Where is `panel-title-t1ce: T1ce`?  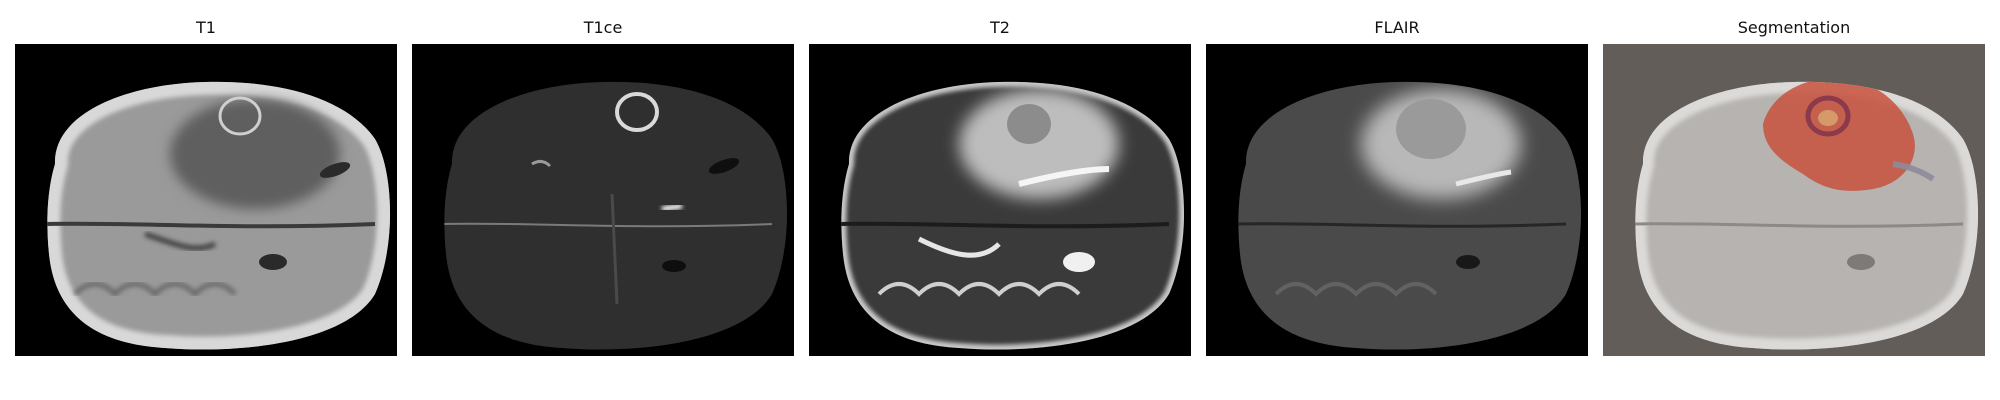 panel-title-t1ce: T1ce is located at coordinates (603, 27).